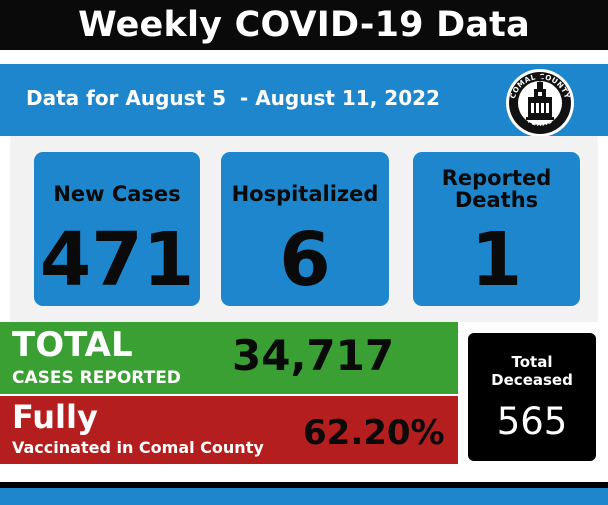 The width and height of the screenshot is (608, 505). I want to click on hospitalized-value: 6, so click(305, 260).